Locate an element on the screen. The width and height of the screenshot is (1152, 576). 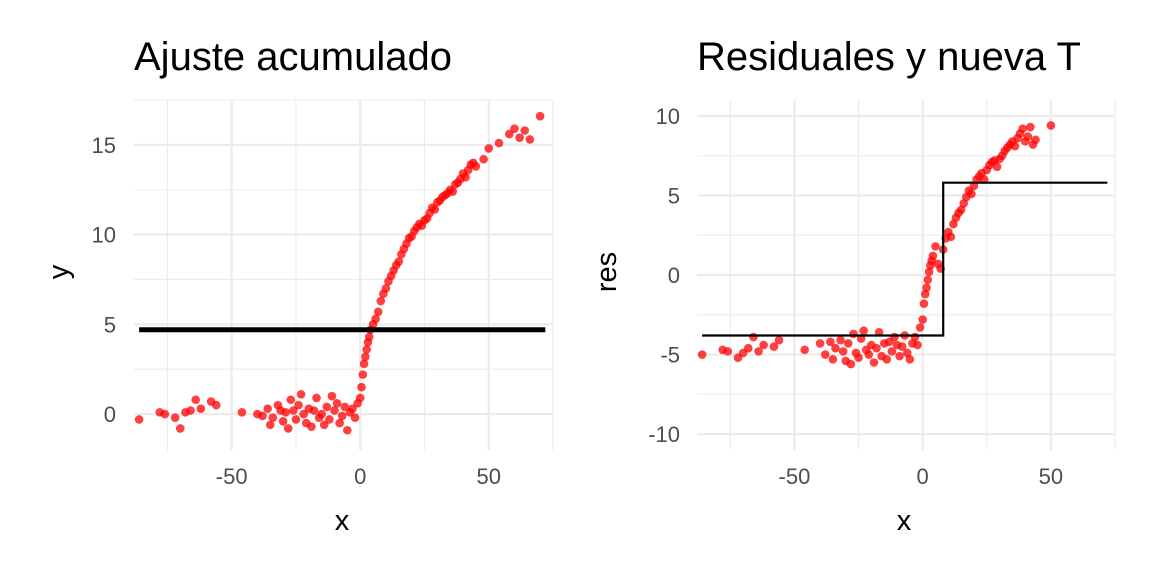
panel-1-y-axis-title: y is located at coordinates (59, 271).